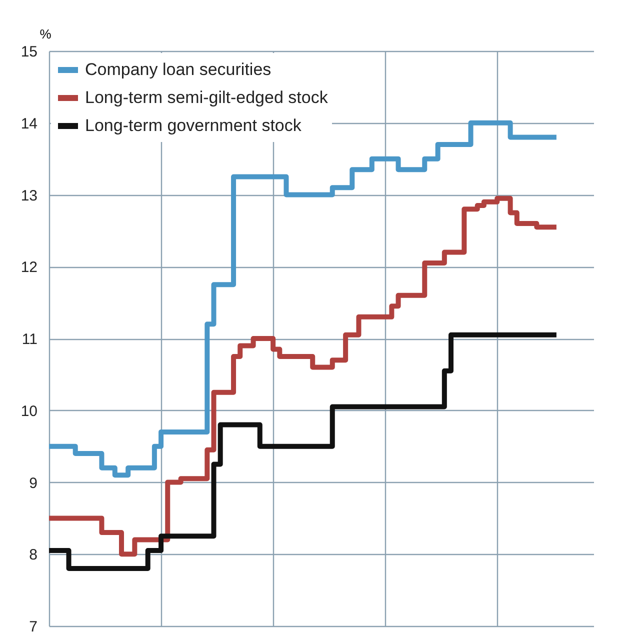  What do you see at coordinates (33, 627) in the screenshot?
I see `y-tick-label: 7` at bounding box center [33, 627].